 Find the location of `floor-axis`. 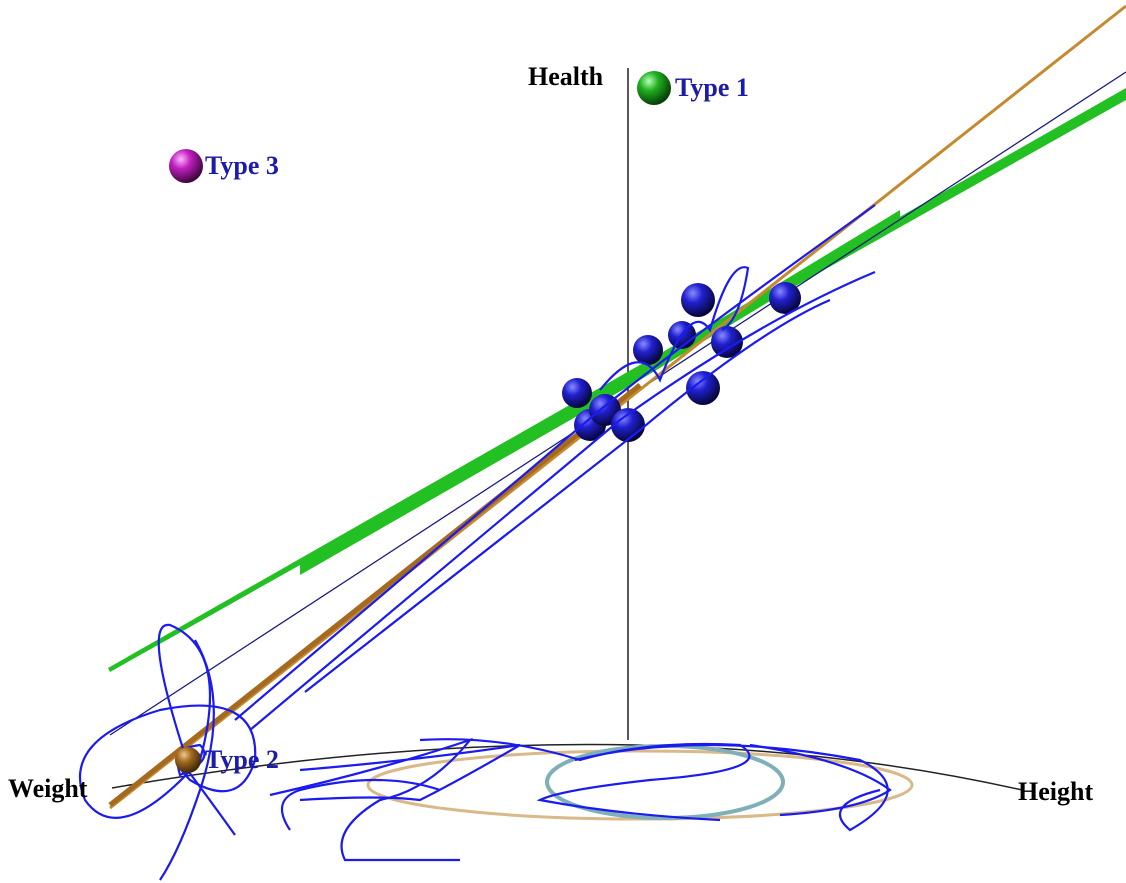

floor-axis is located at coordinates (567, 767).